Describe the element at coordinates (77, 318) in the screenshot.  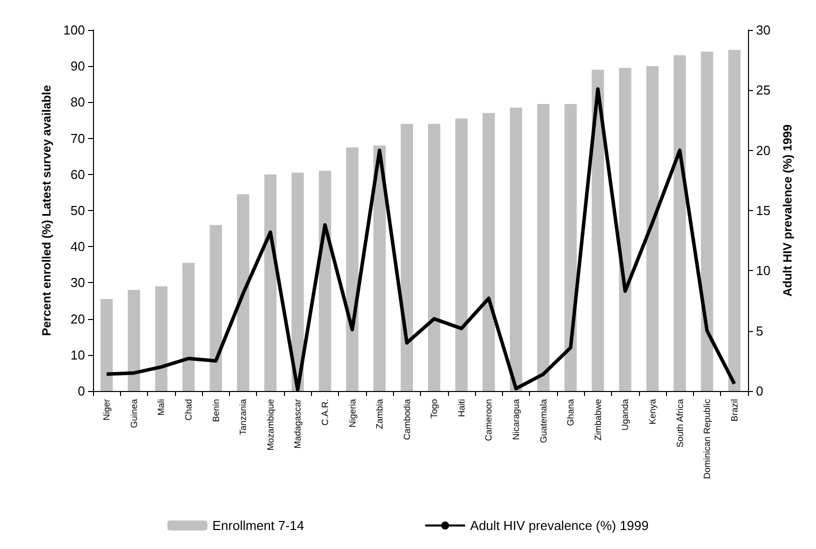
I see `y-tick-label: 20` at that location.